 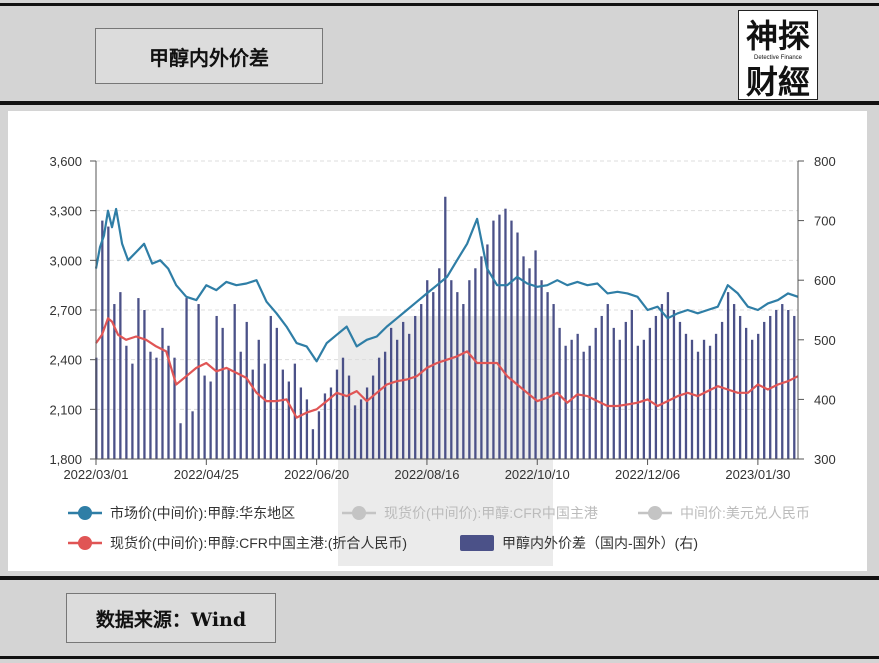 I want to click on legend-label: 现货价(中间价):甲醇:CFR中国主港:(折合人民币), so click(x=258, y=543).